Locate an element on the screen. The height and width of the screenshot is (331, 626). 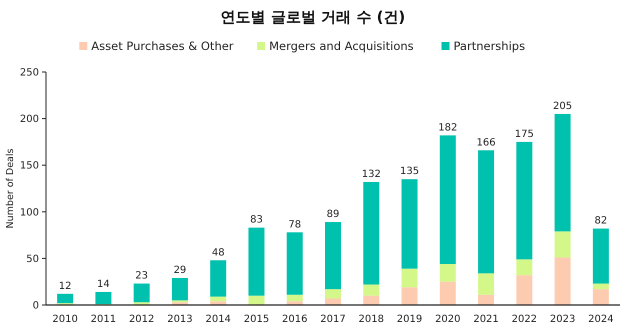
y-tick-label: 0 is located at coordinates (35, 306).